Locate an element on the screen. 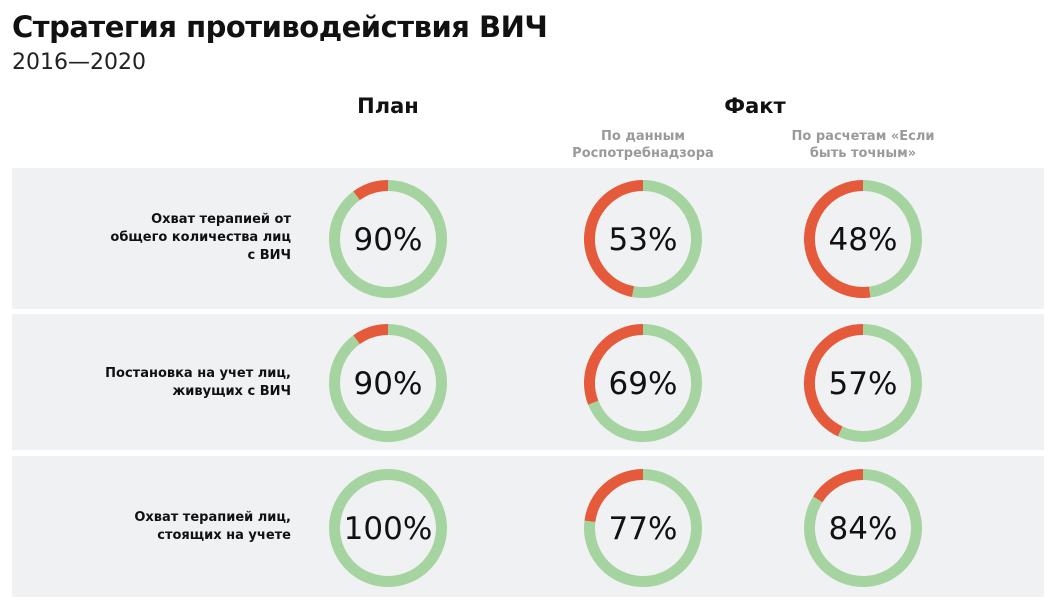  donut-r3-c3: 84% is located at coordinates (863, 528).